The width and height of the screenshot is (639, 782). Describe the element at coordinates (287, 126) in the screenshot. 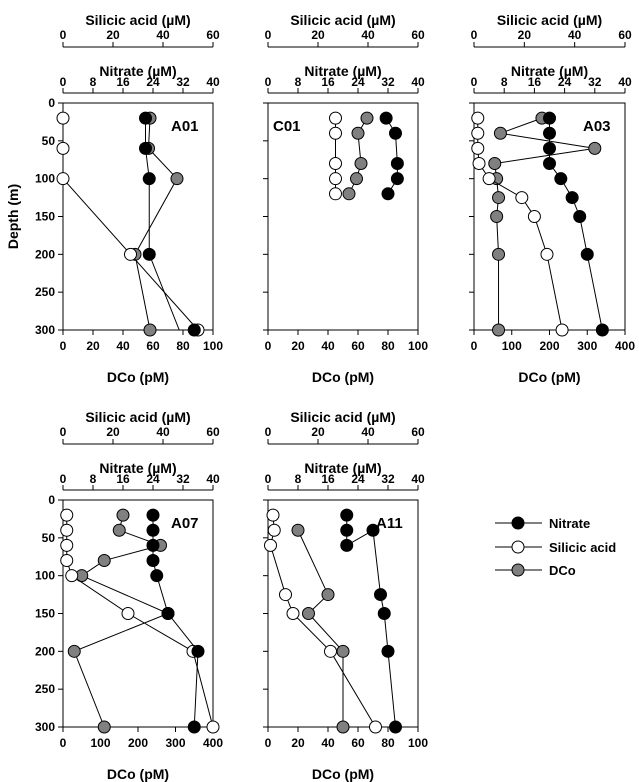

I see `panel-label: C01` at that location.